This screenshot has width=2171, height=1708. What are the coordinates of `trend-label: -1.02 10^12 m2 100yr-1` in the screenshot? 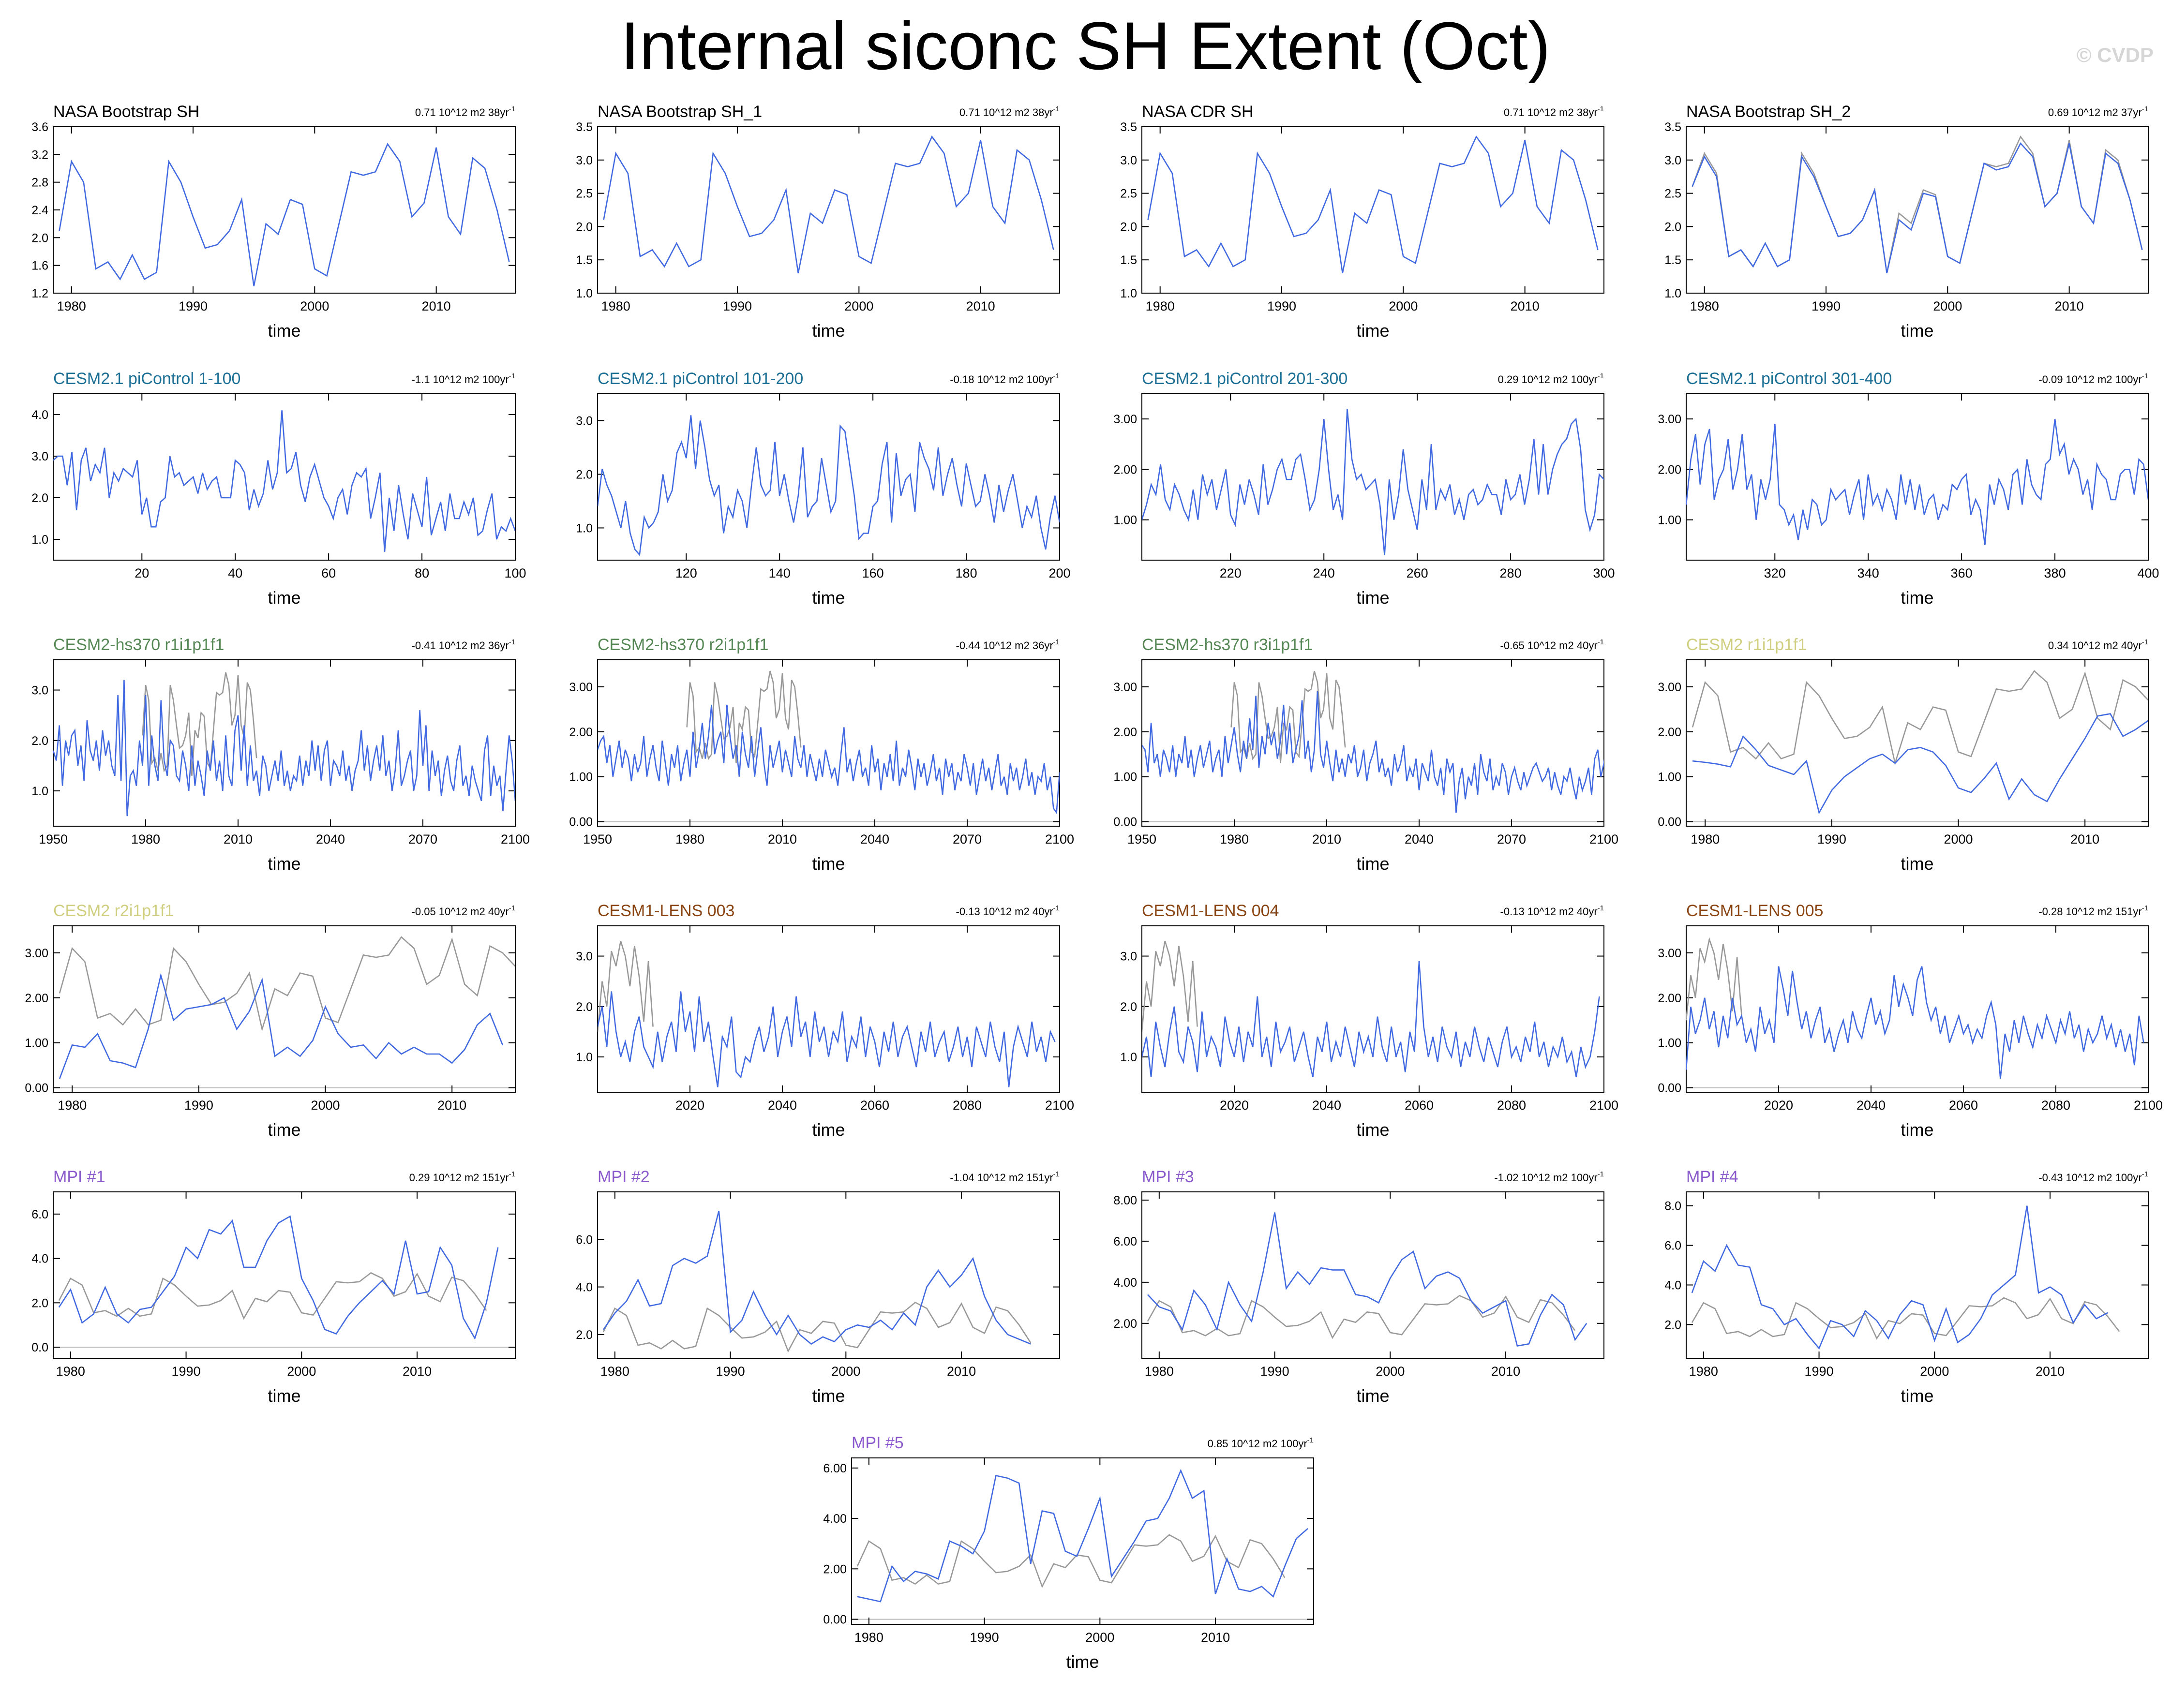 It's located at (1549, 1177).